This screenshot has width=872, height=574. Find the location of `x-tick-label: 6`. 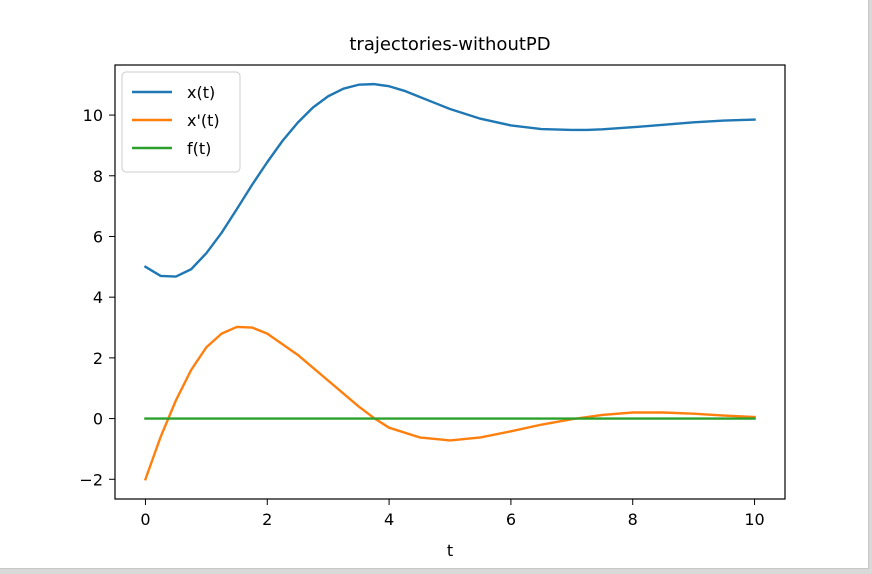

x-tick-label: 6 is located at coordinates (511, 519).